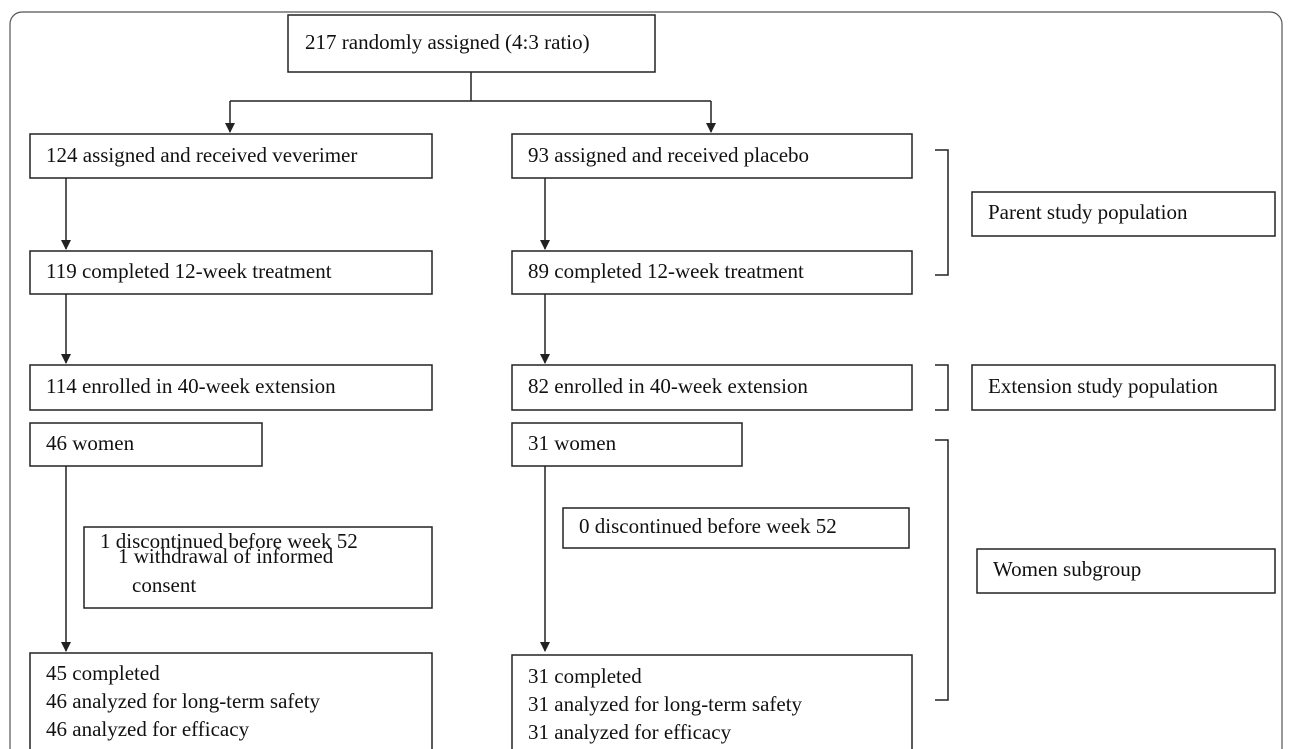 This screenshot has height=749, width=1293. What do you see at coordinates (183, 701) in the screenshot?
I see `node-text: 46 analyzed for long-term safety` at bounding box center [183, 701].